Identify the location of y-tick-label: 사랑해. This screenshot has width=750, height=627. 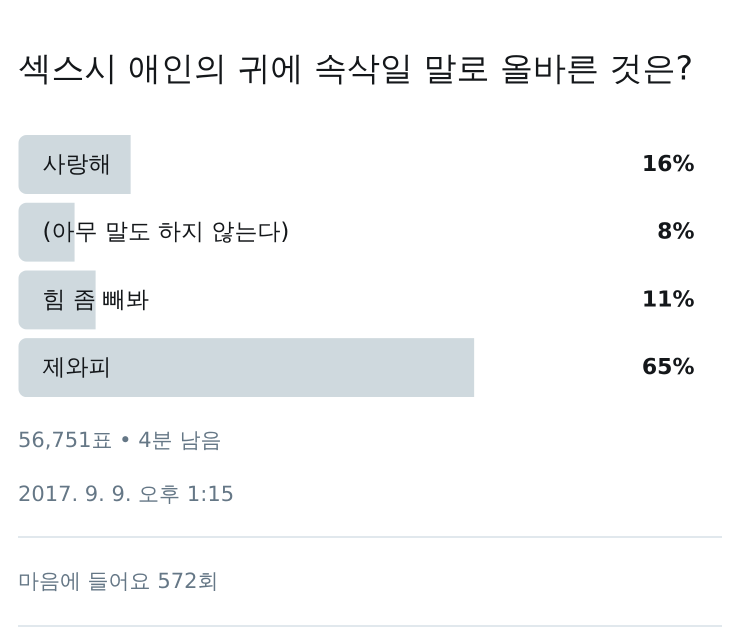
(77, 164).